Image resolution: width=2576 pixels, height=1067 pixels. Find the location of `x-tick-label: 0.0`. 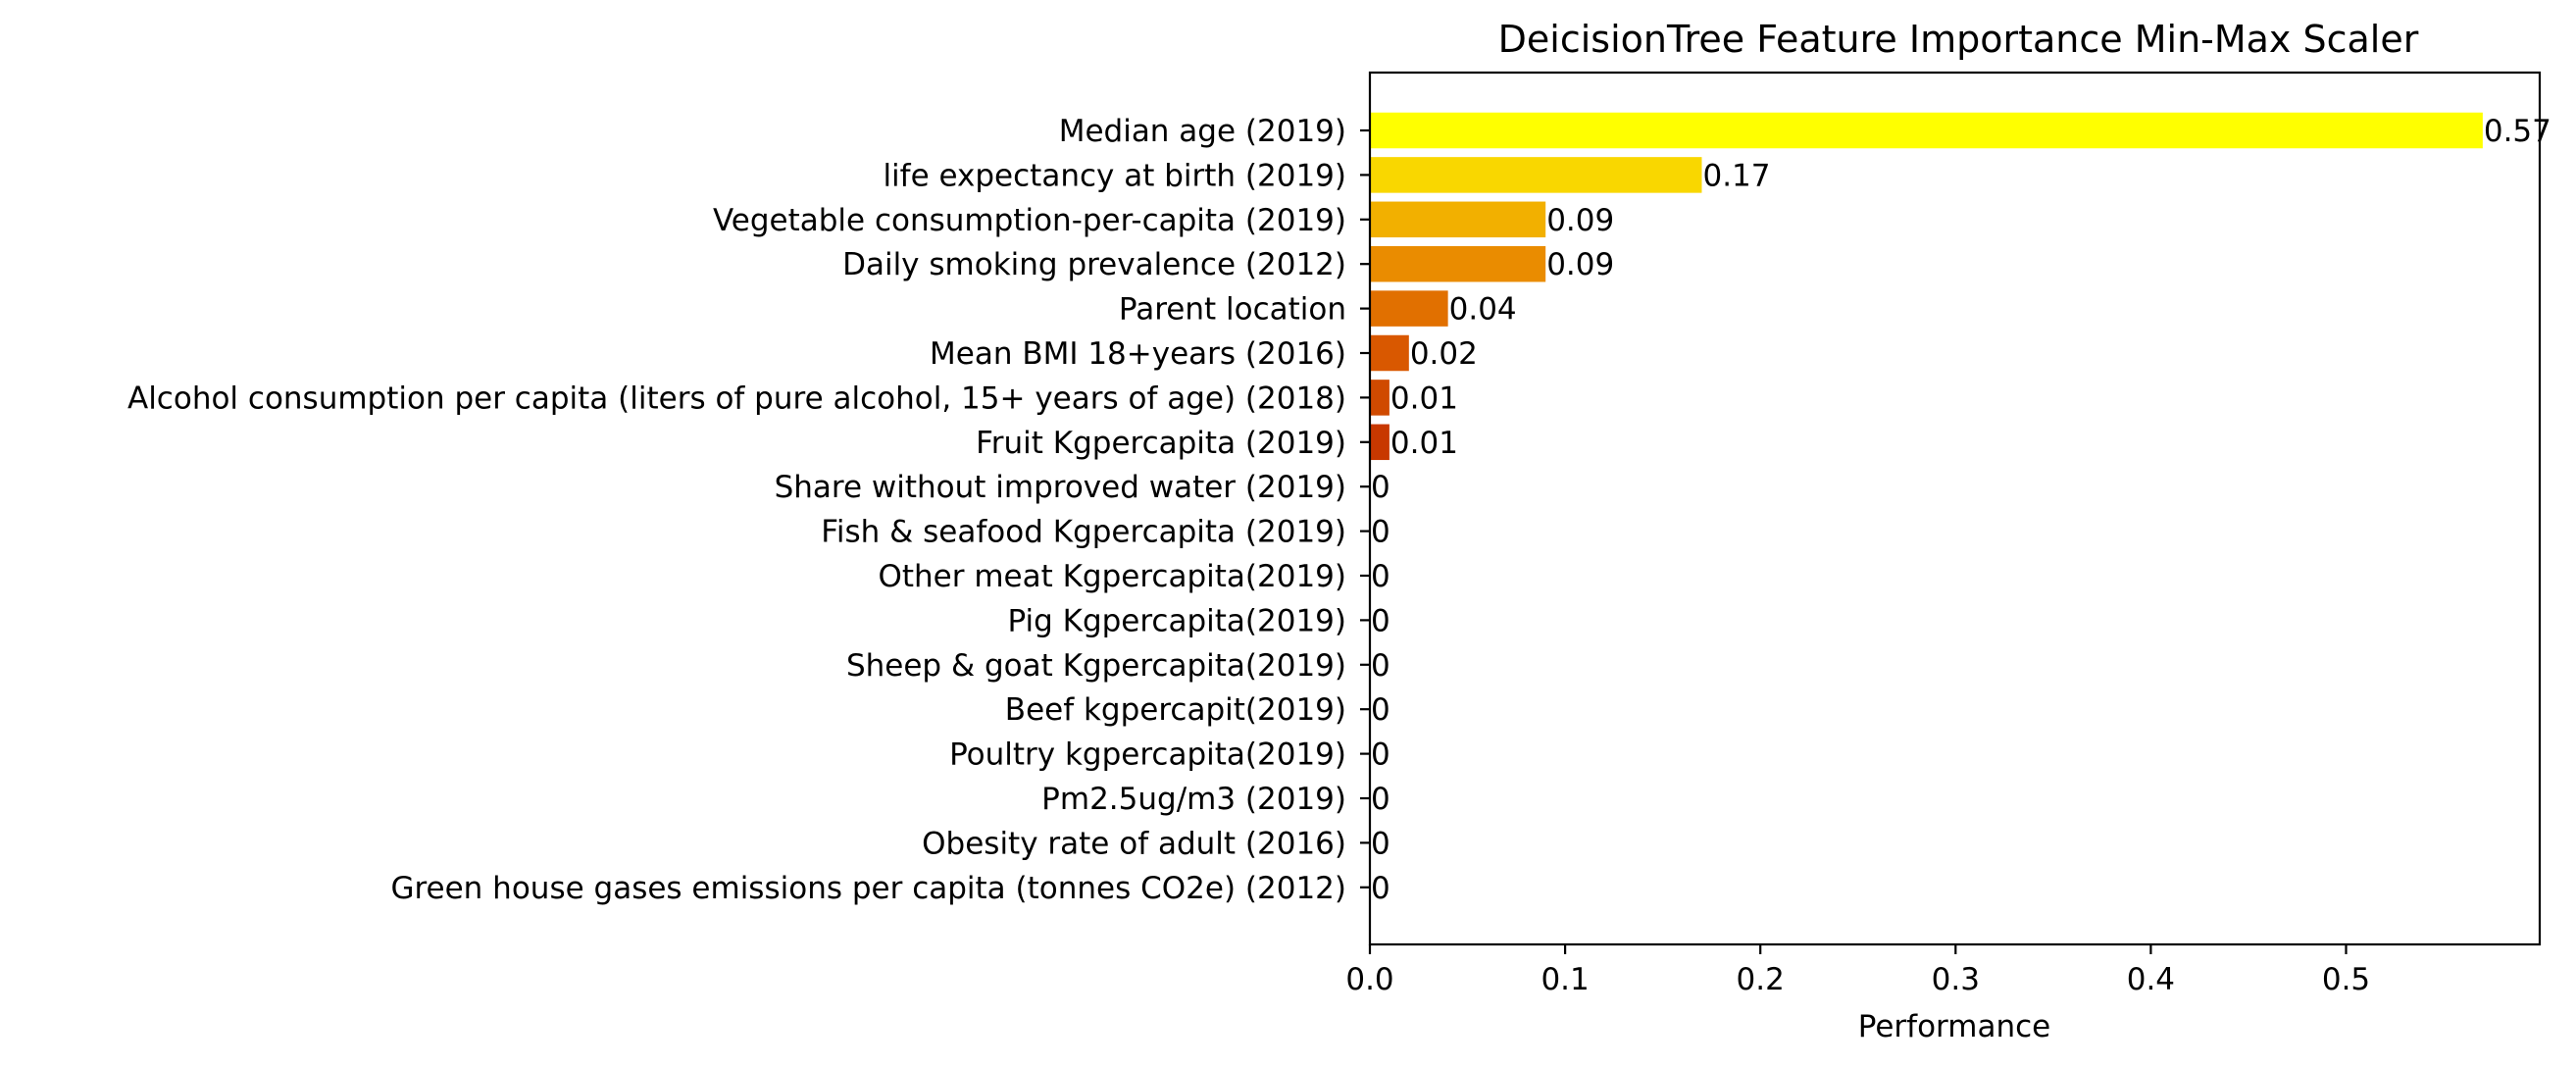

x-tick-label: 0.0 is located at coordinates (1369, 979).